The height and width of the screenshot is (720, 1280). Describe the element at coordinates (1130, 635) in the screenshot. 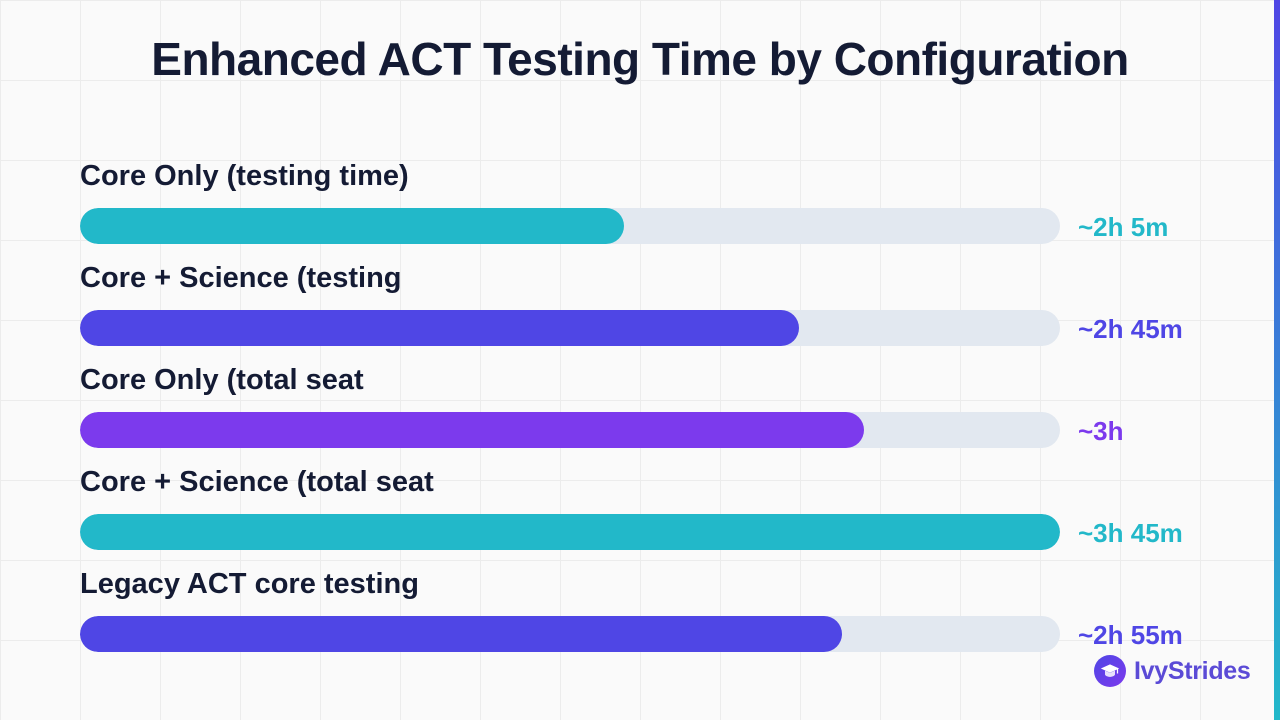

I see `bar-value-label: ~2h 55m` at that location.